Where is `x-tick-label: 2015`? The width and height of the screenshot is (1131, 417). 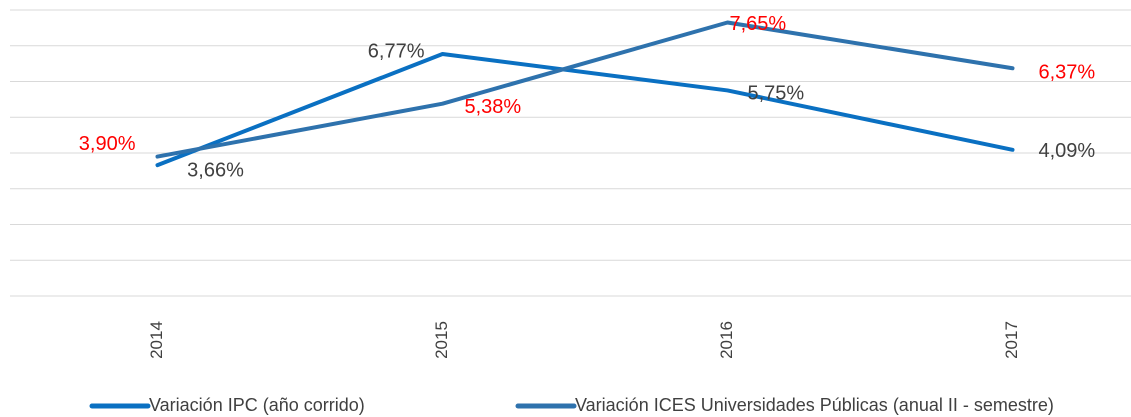 x-tick-label: 2015 is located at coordinates (441, 340).